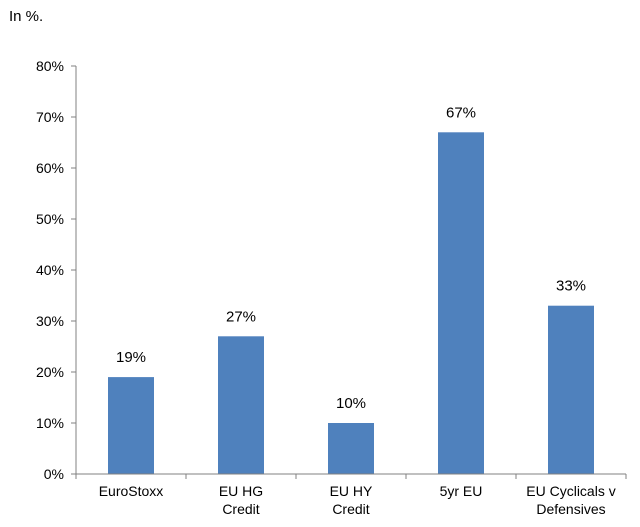  Describe the element at coordinates (50, 270) in the screenshot. I see `y-tick-label: 40%` at that location.